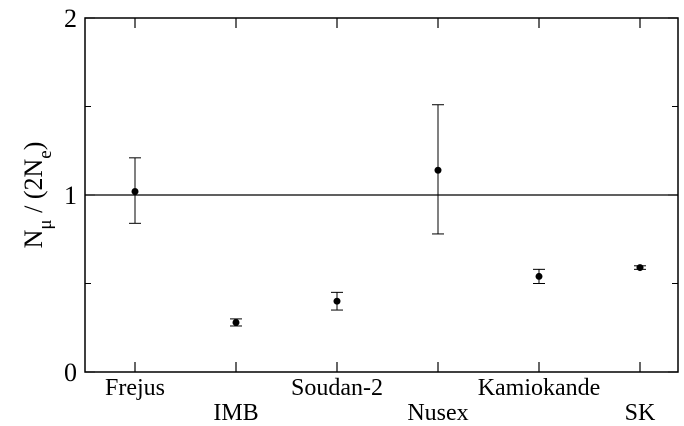 The image size is (684, 426). I want to click on y-tick-label: 0, so click(70, 372).